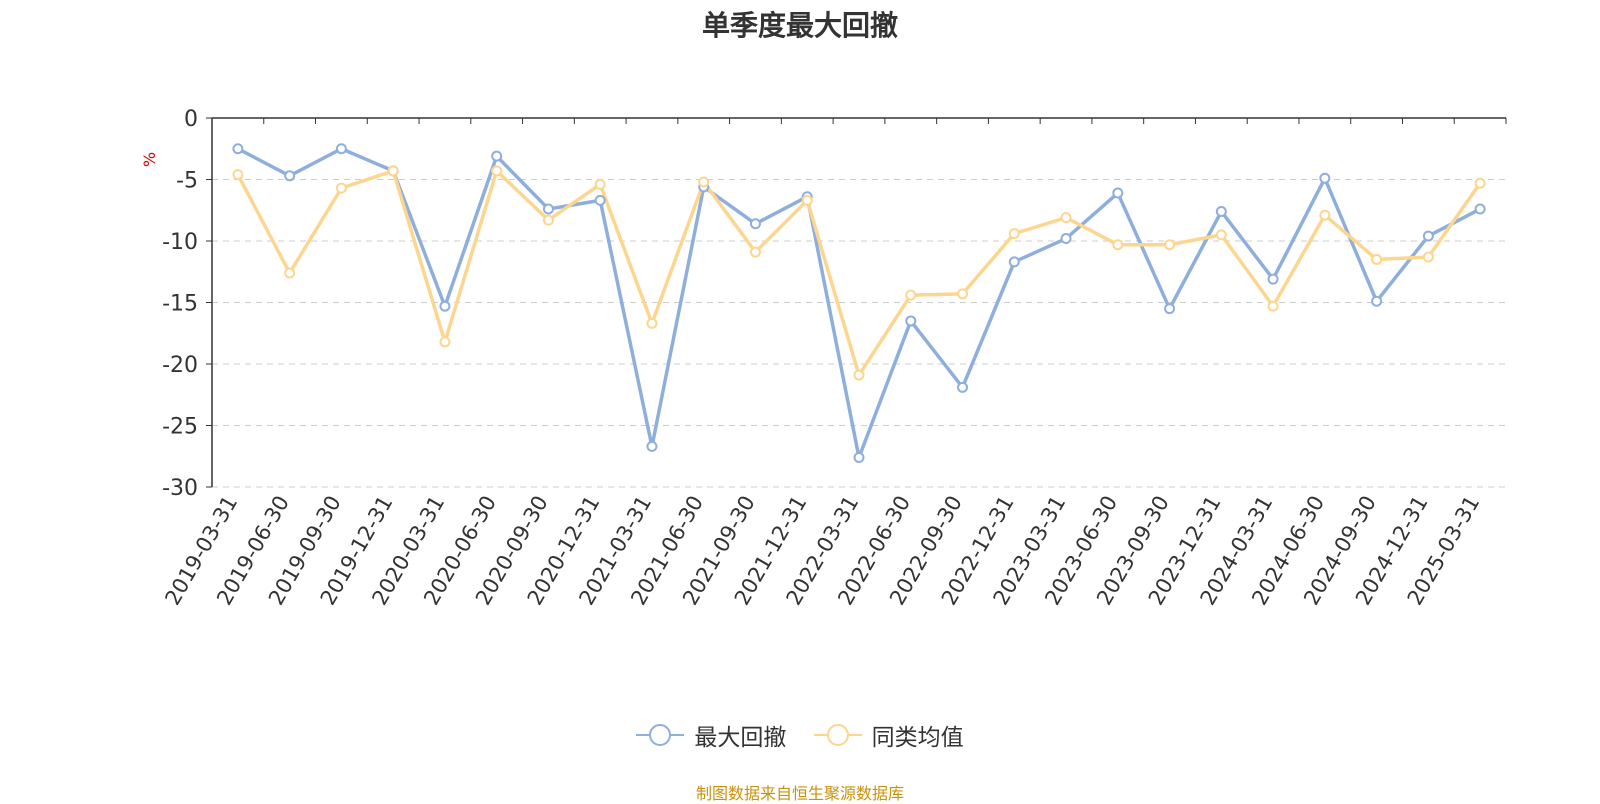  Describe the element at coordinates (180, 365) in the screenshot. I see `y-tick-label: -20` at that location.